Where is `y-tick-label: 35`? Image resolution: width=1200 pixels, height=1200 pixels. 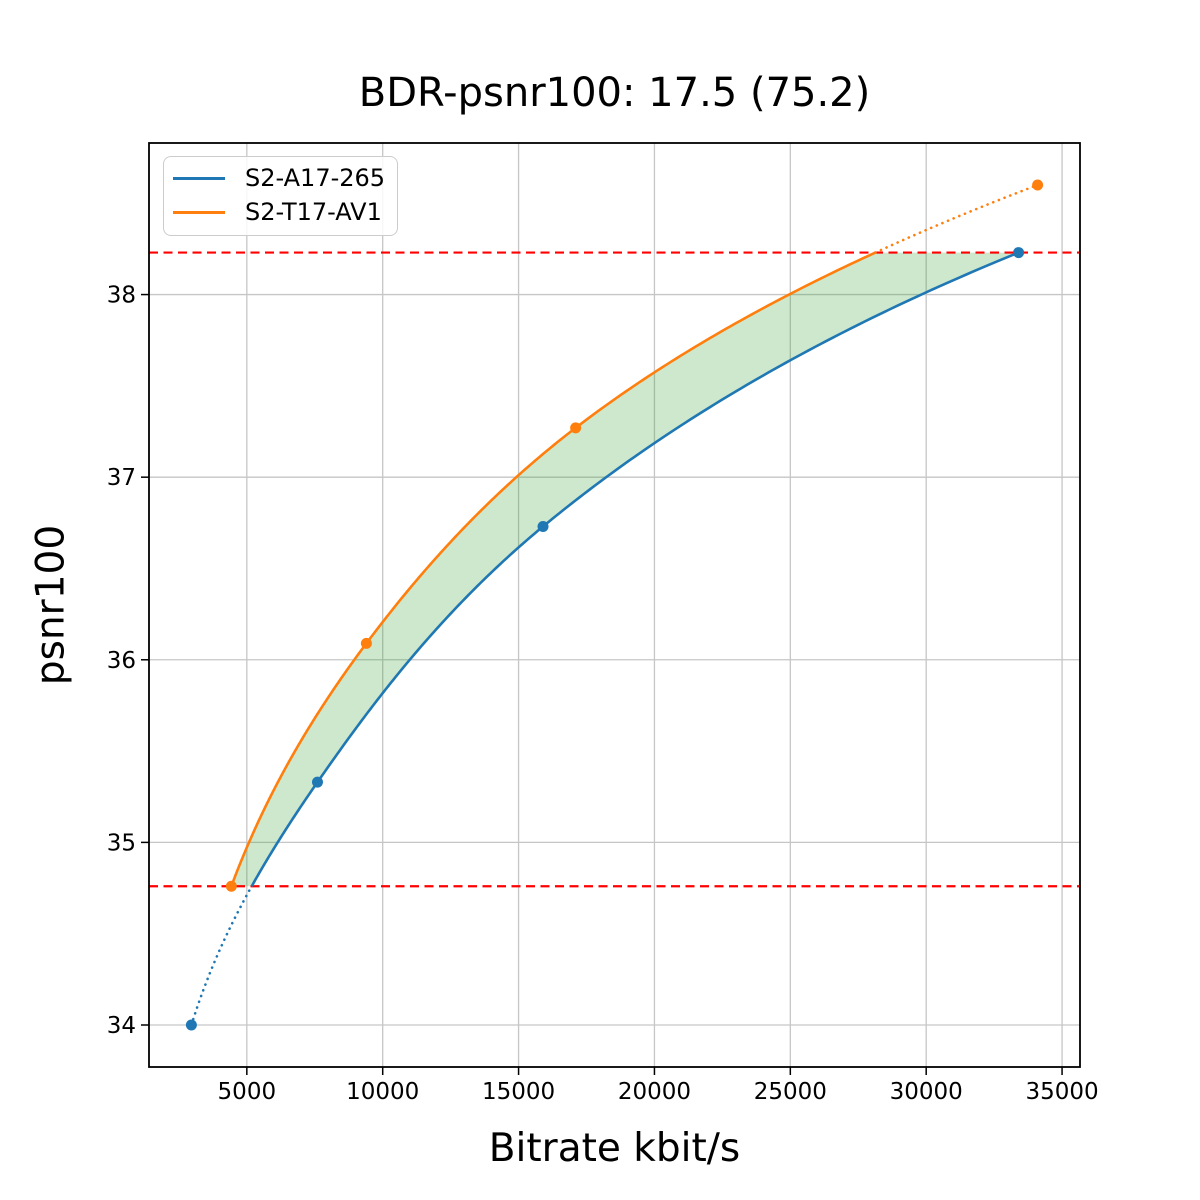
y-tick-label: 35 is located at coordinates (121, 843).